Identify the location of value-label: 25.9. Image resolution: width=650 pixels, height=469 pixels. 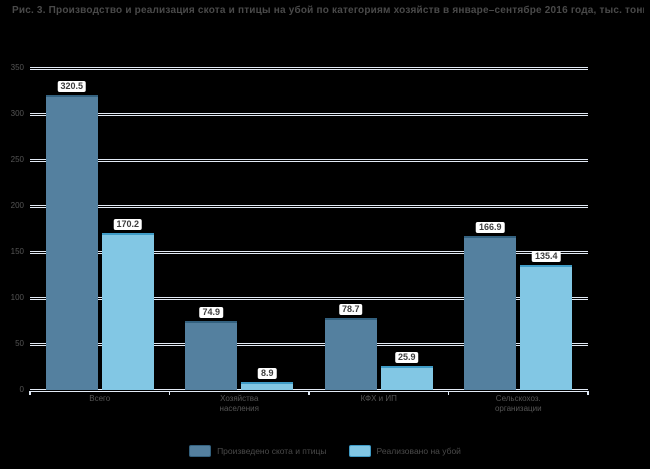
(406, 358).